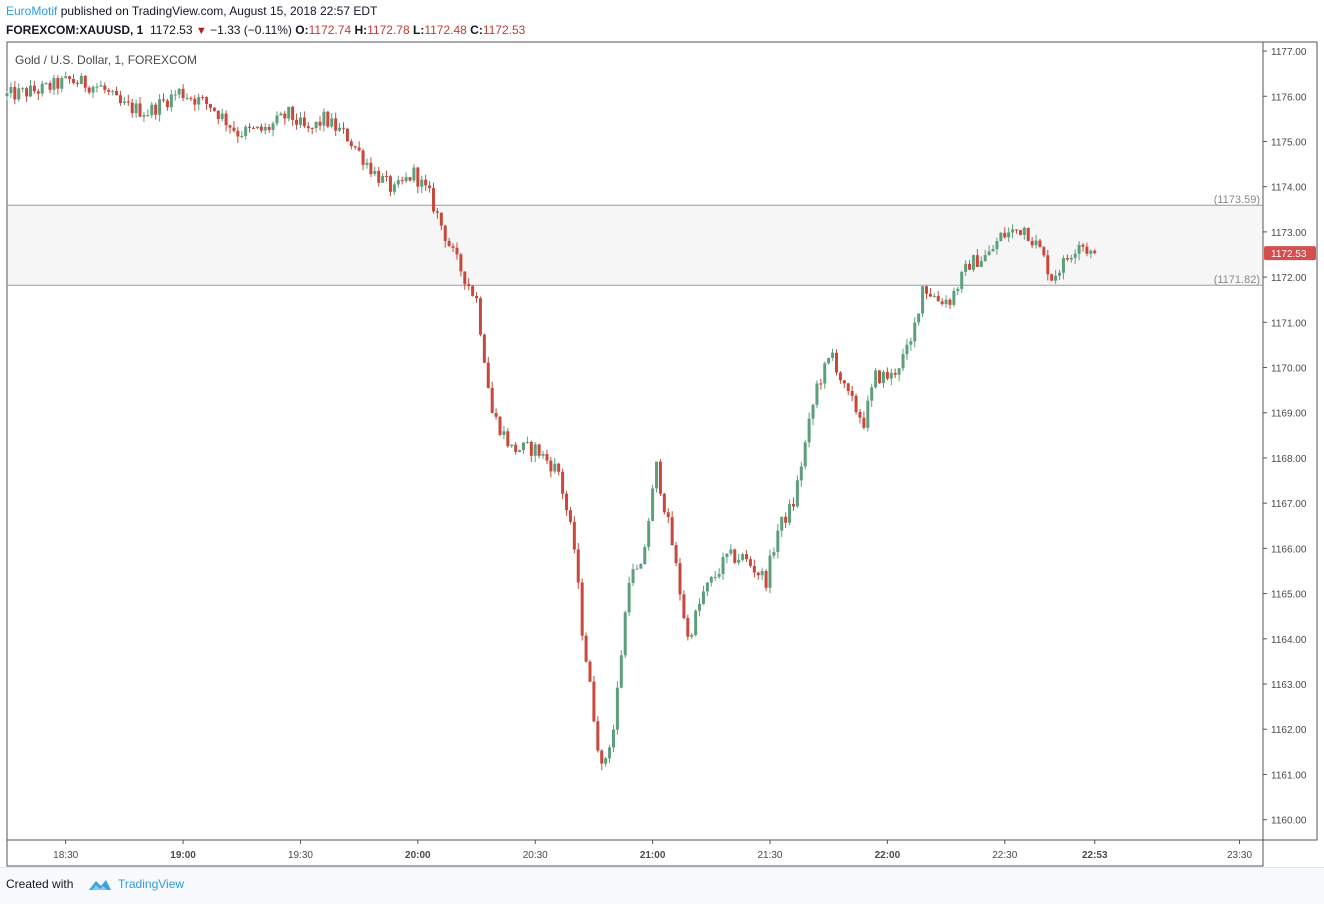 The image size is (1324, 904). What do you see at coordinates (653, 855) in the screenshot?
I see `x-tick-label: 21:00` at bounding box center [653, 855].